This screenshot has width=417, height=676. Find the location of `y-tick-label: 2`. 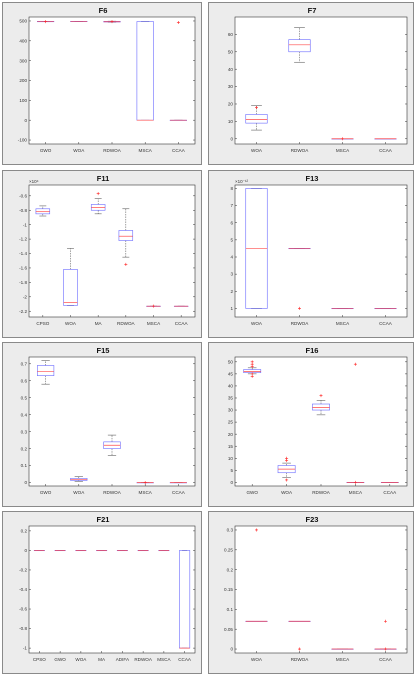

y-tick-label: 2 is located at coordinates (231, 291).